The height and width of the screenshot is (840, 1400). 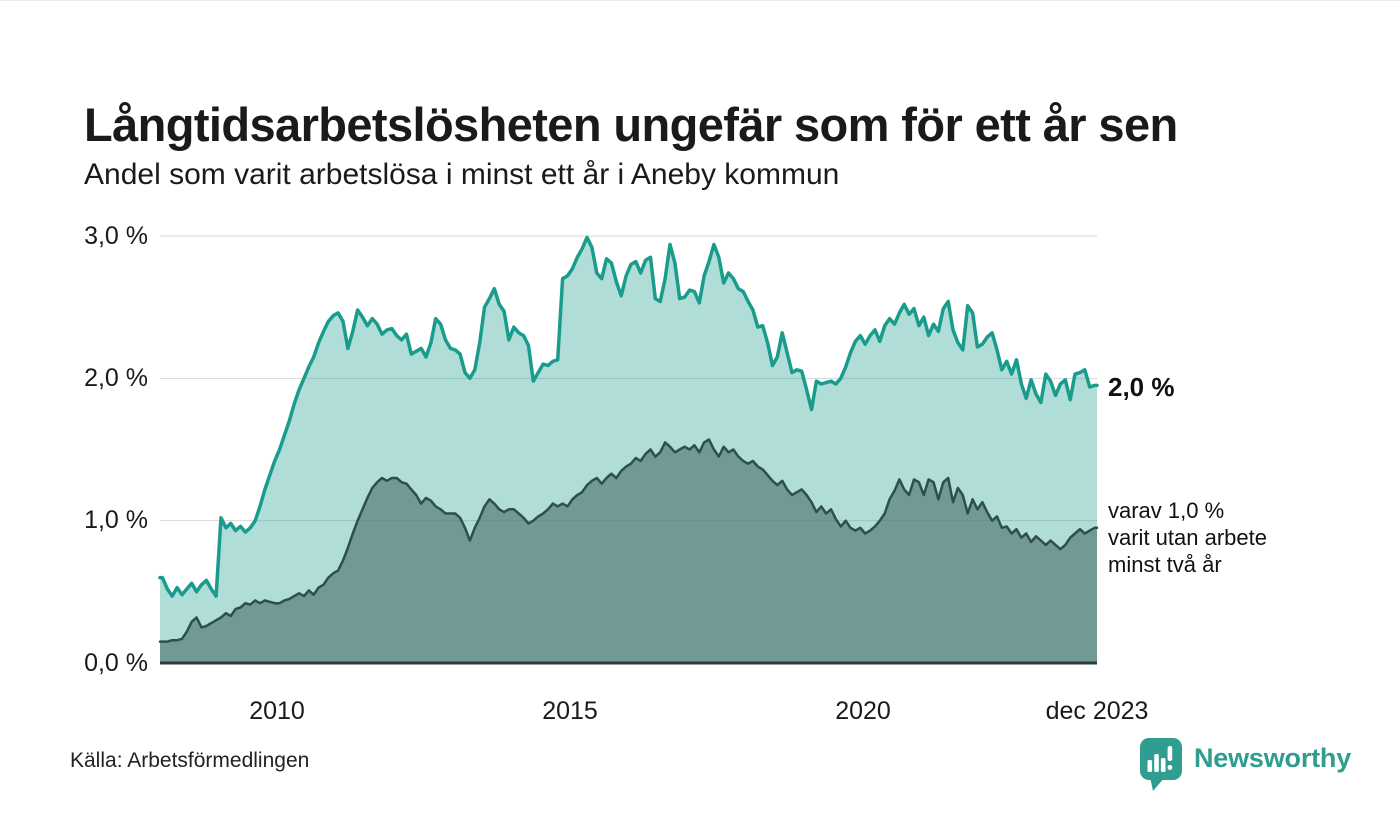 I want to click on end-label-two-years-line2: varit utan arbete, so click(x=1187, y=537).